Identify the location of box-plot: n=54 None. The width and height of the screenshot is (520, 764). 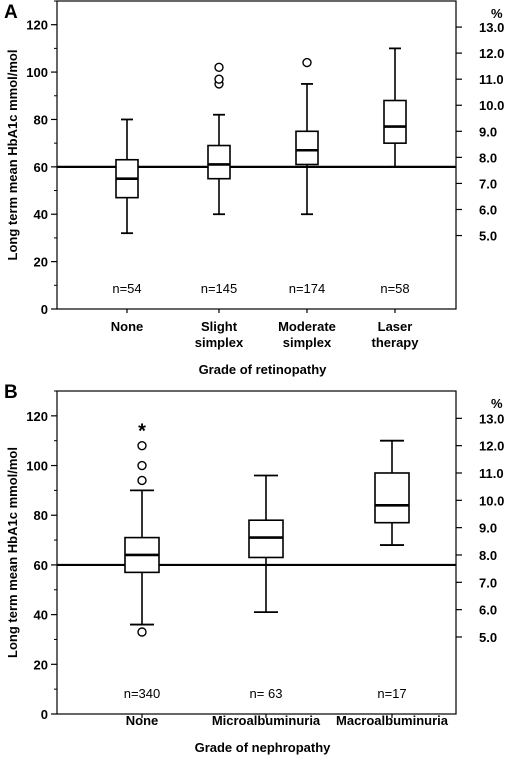
(127, 226).